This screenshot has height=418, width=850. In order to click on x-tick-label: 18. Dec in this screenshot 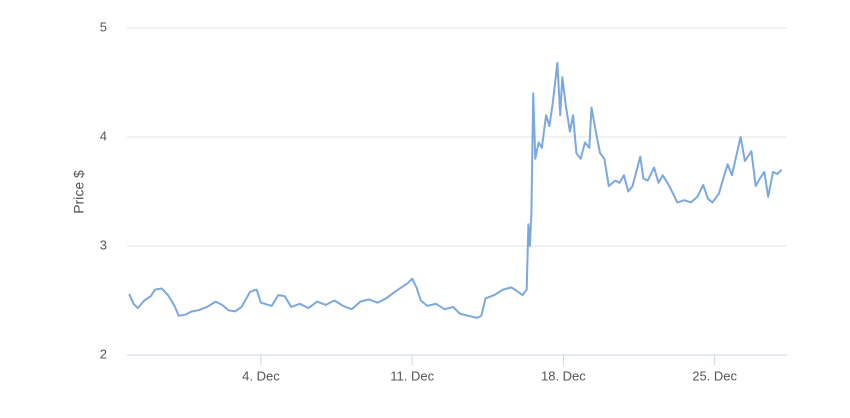, I will do `click(563, 375)`.